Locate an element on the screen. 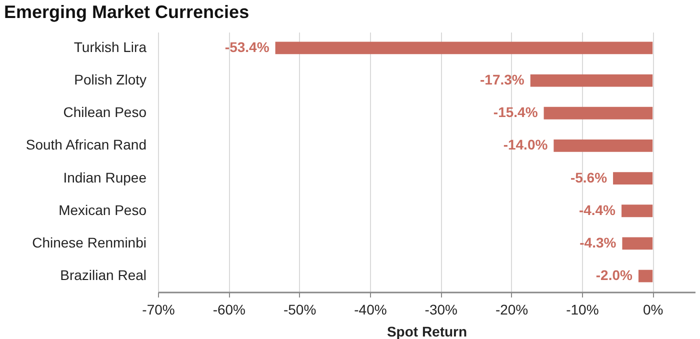 This screenshot has height=339, width=700. data-label: -2.0% is located at coordinates (615, 275).